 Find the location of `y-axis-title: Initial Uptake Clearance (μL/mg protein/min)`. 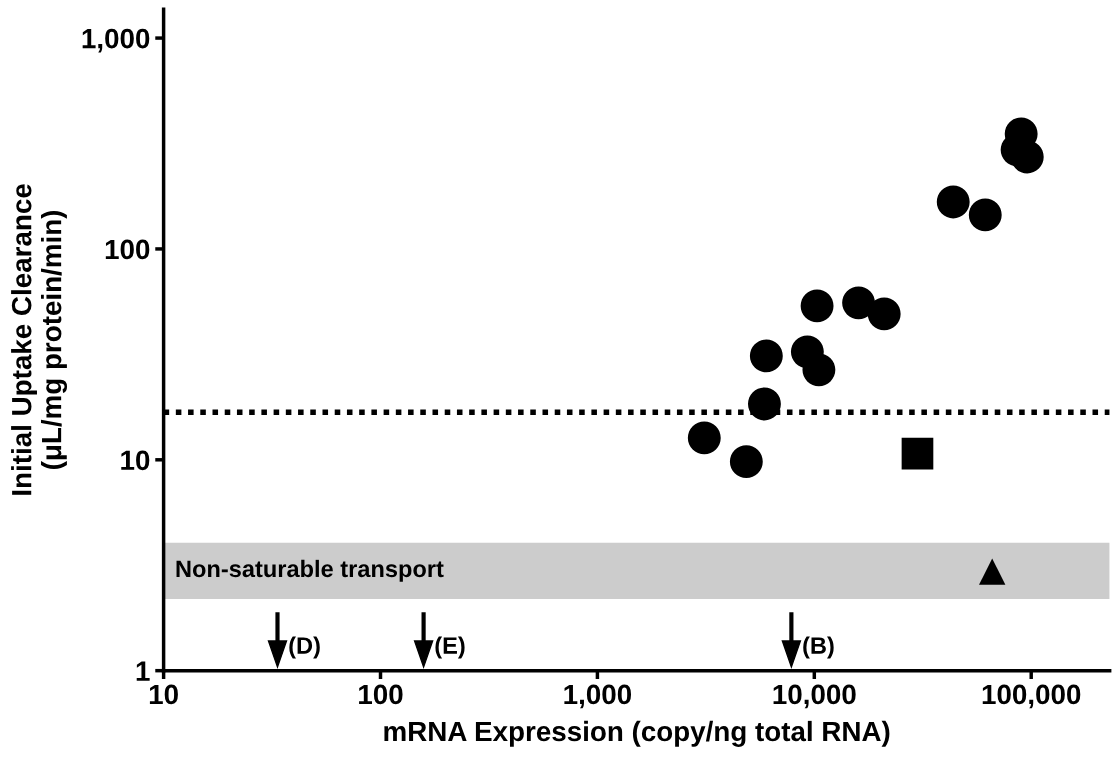

y-axis-title: Initial Uptake Clearance (μL/mg protein/min) is located at coordinates (39, 339).